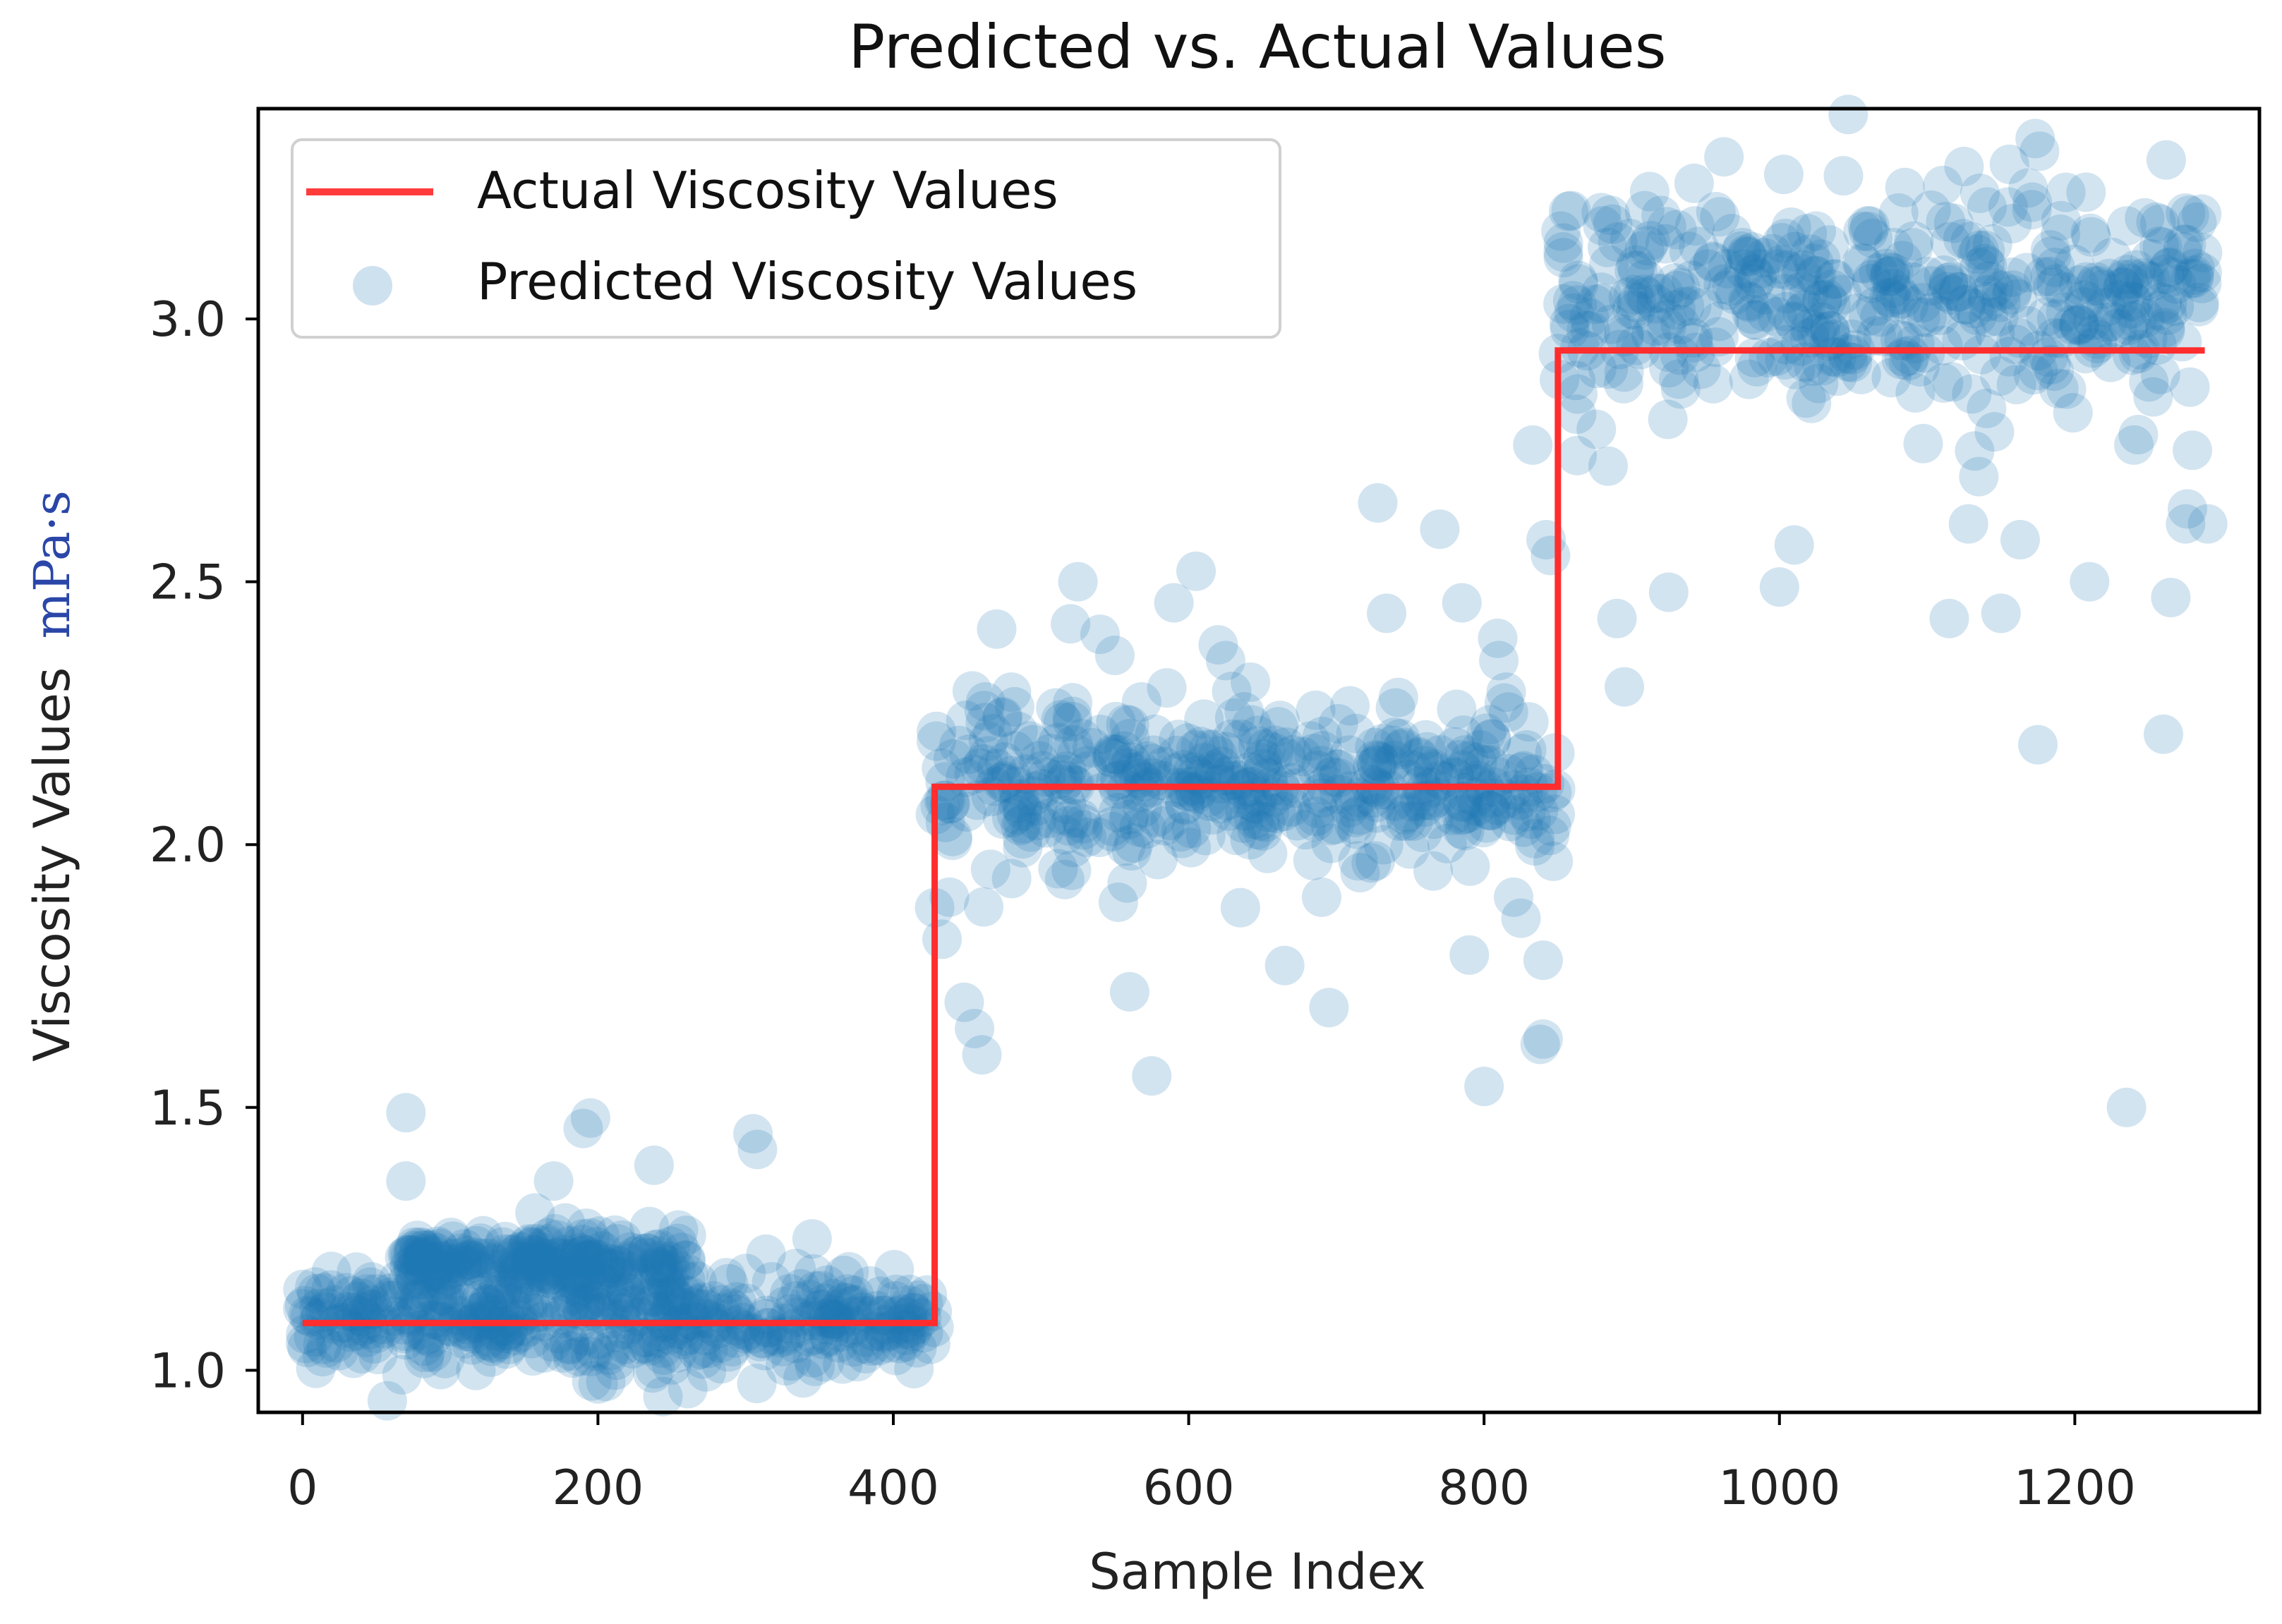  Describe the element at coordinates (302, 1488) in the screenshot. I see `x-tick-label: 0` at that location.